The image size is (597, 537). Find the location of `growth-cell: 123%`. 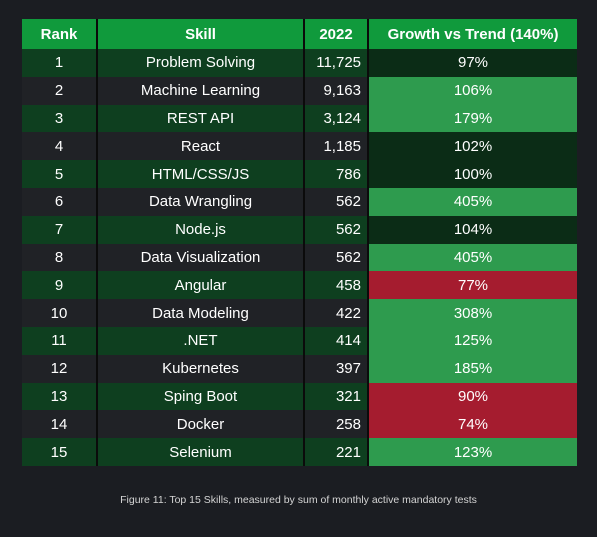

growth-cell: 123% is located at coordinates (472, 452).